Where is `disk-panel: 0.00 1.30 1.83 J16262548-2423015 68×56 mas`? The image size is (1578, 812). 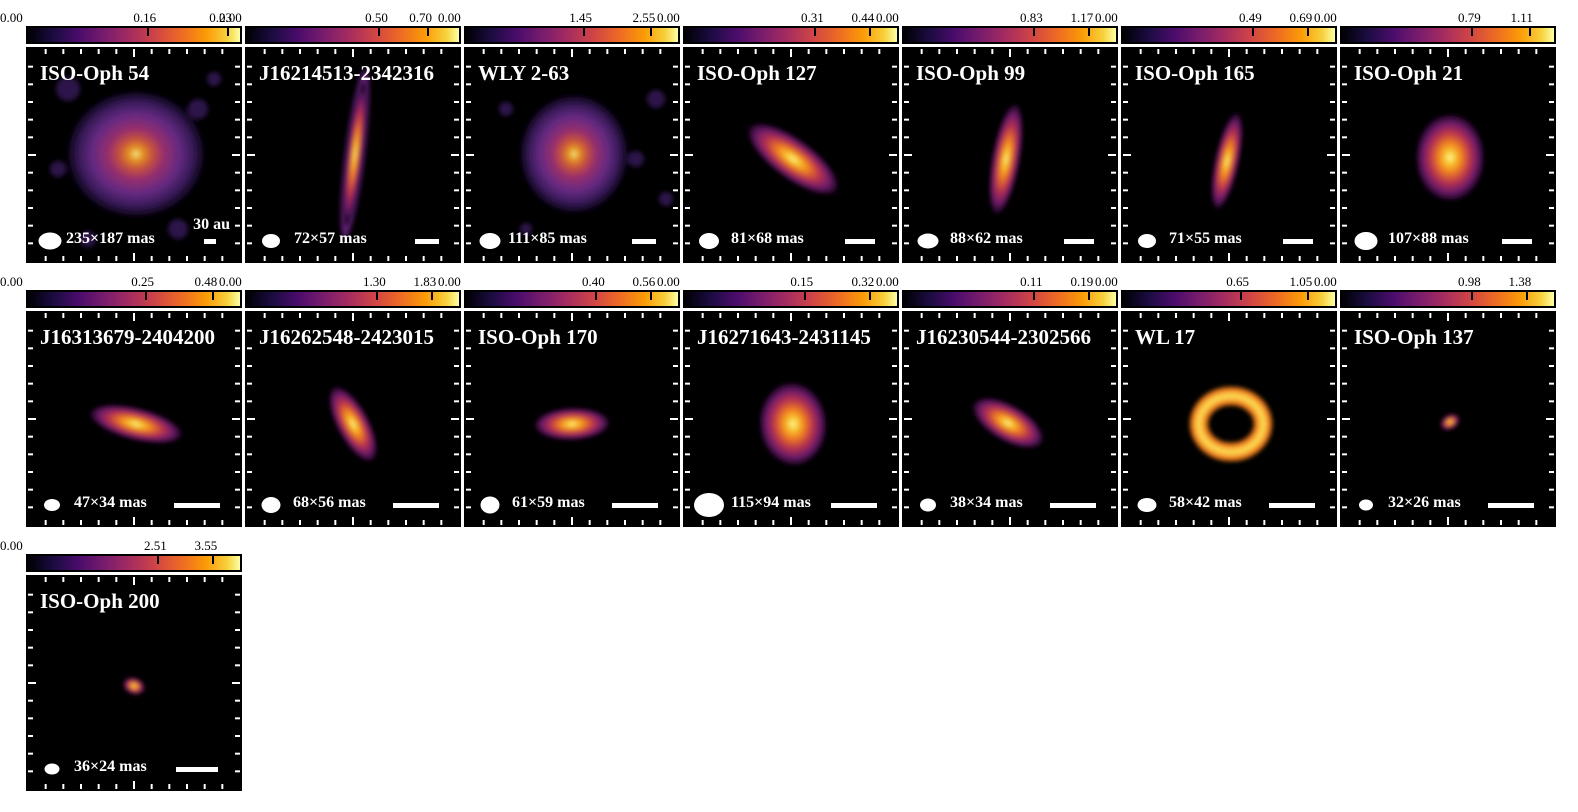 disk-panel: 0.00 1.30 1.83 J16262548-2423015 68×56 mas is located at coordinates (340, 395).